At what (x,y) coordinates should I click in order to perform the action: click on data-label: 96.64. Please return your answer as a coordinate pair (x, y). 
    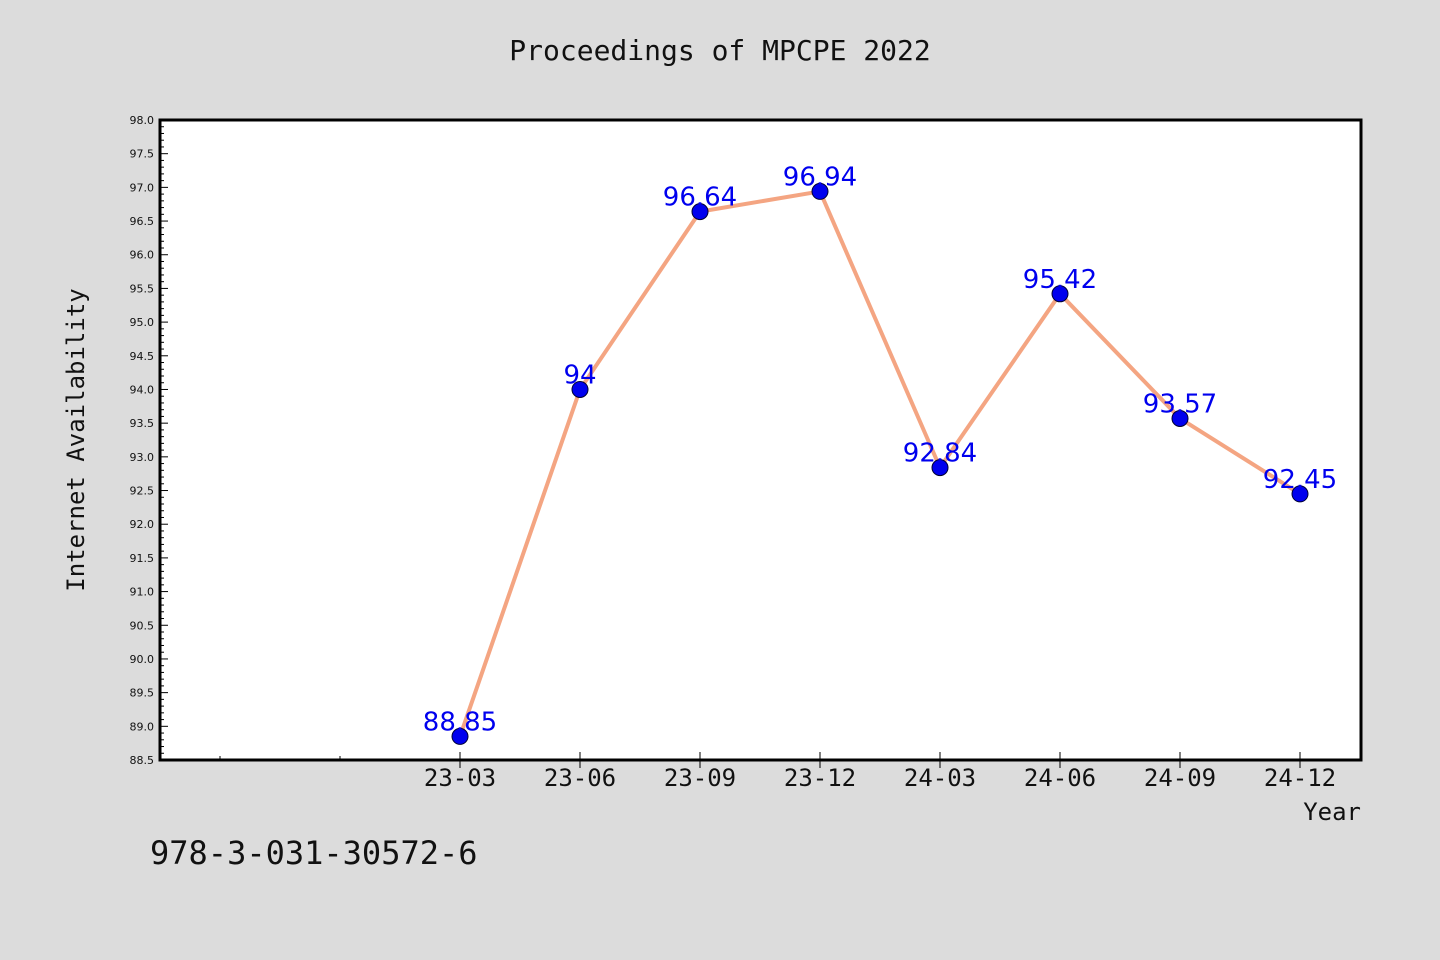
    Looking at the image, I should click on (700, 198).